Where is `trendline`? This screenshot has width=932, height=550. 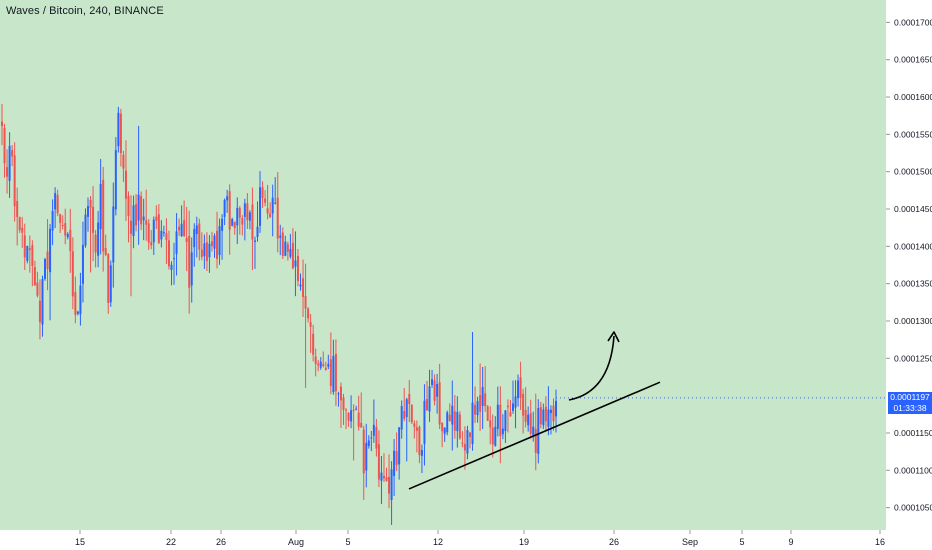
trendline is located at coordinates (534, 435).